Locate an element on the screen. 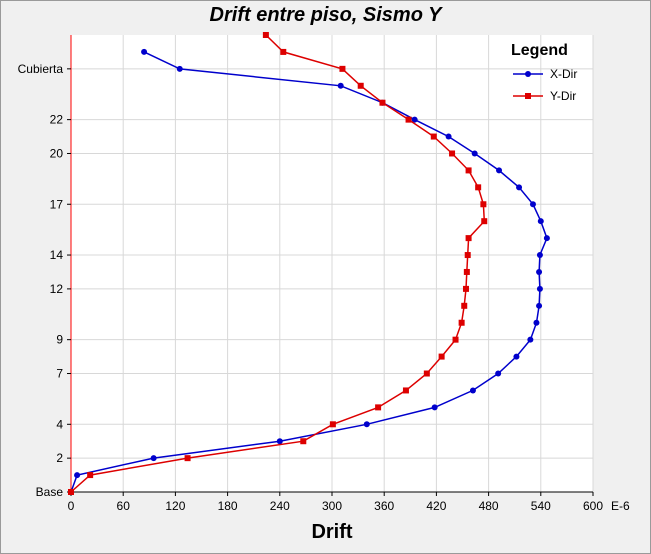 The width and height of the screenshot is (651, 554). x-tick-label: 120 is located at coordinates (175, 506).